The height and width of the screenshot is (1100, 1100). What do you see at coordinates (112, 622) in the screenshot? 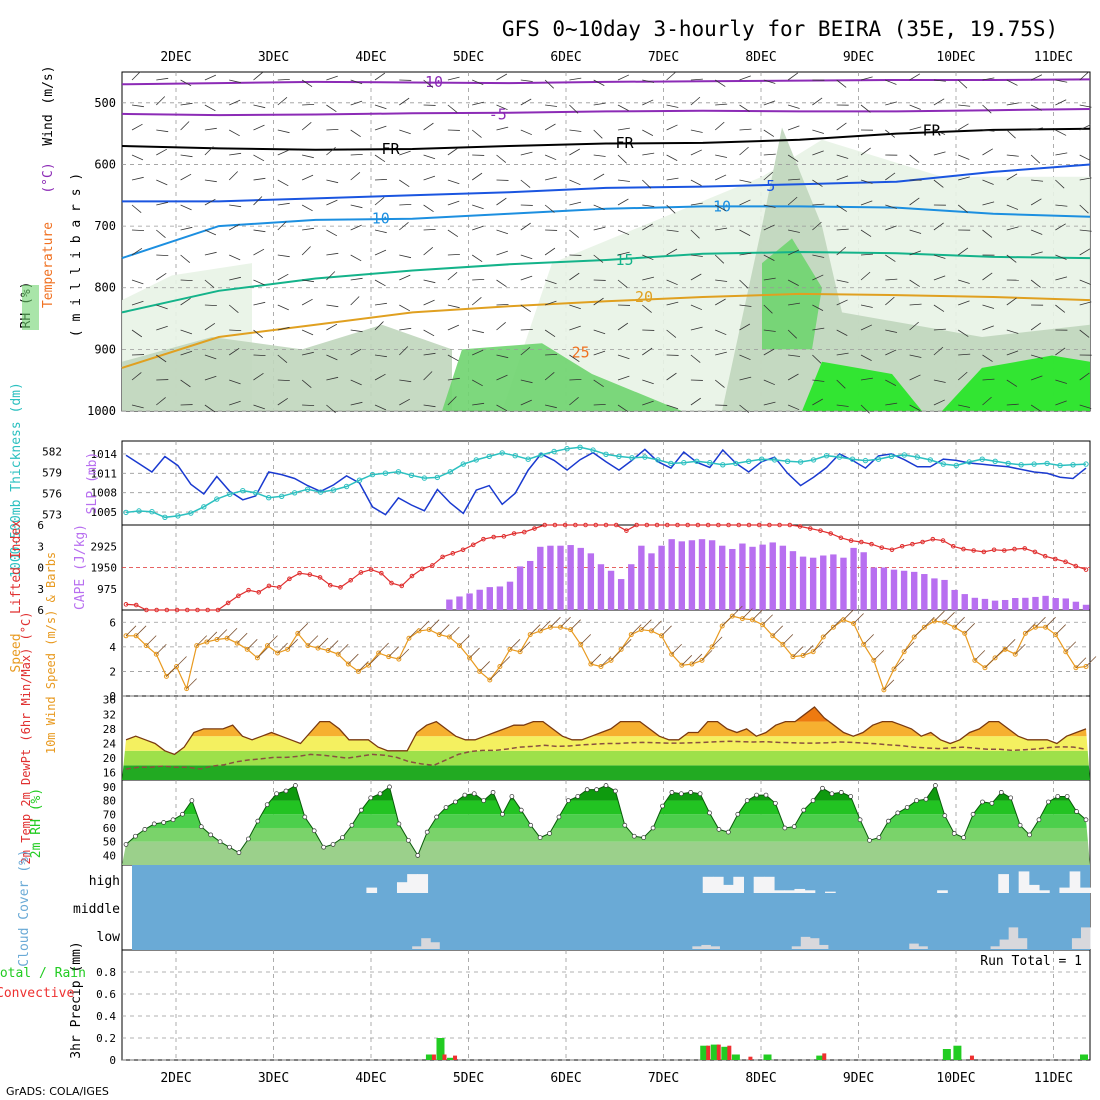
I see `wind-tick-label: 6` at bounding box center [112, 622].